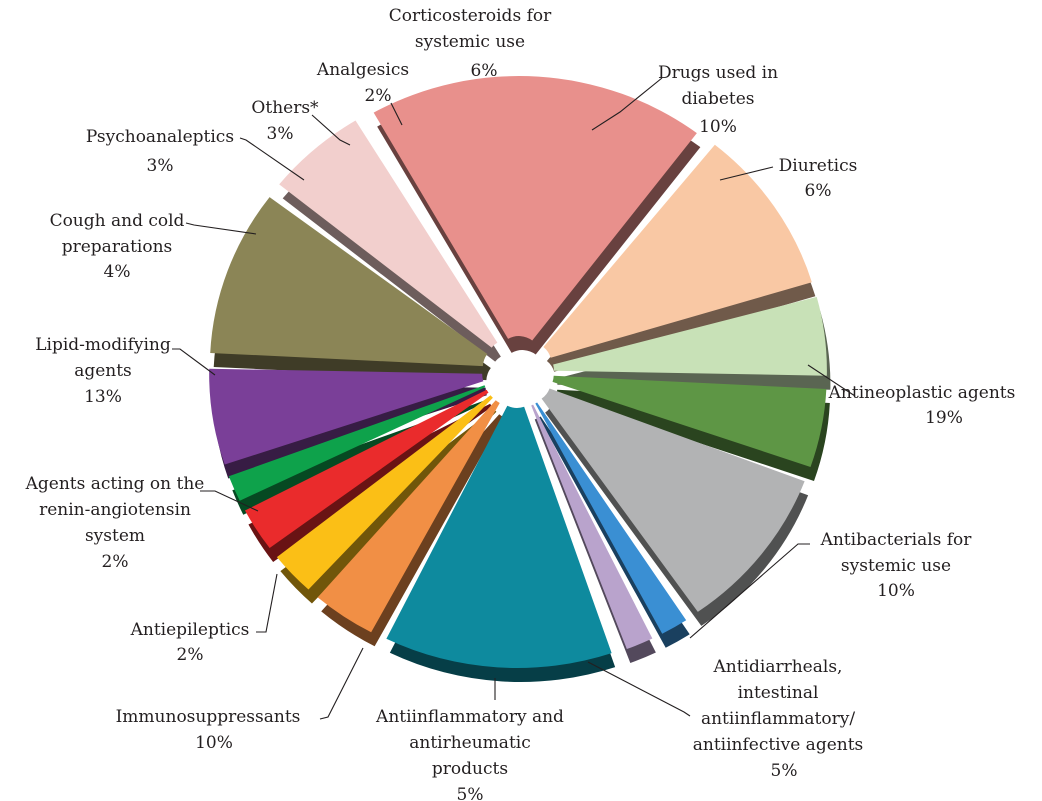 The width and height of the screenshot is (1042, 801). What do you see at coordinates (718, 86) in the screenshot?
I see `slice-label: Drugs used in diabetes` at bounding box center [718, 86].